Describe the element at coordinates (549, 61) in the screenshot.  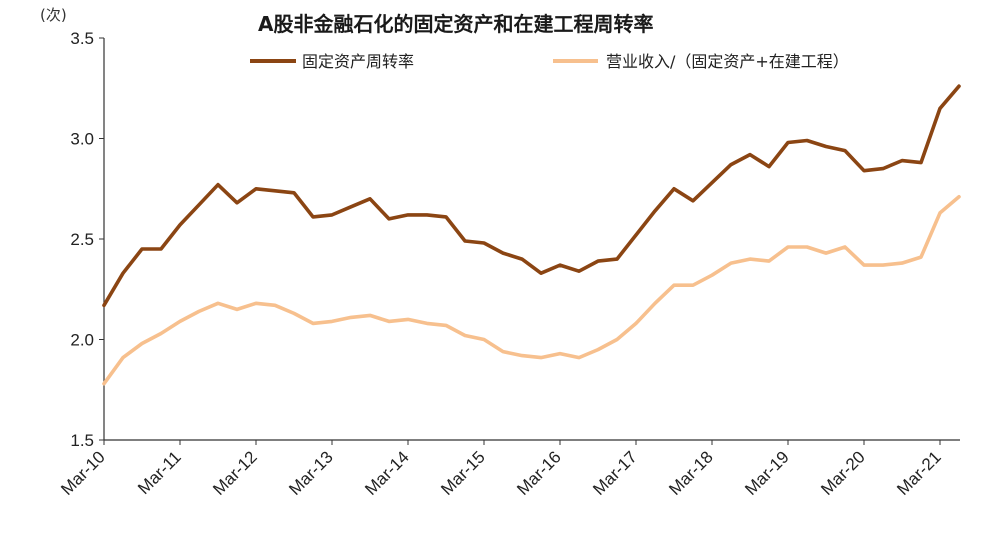
I see `legend: 固定资产周转率 营业收入/（固定资产+在建工程）` at that location.